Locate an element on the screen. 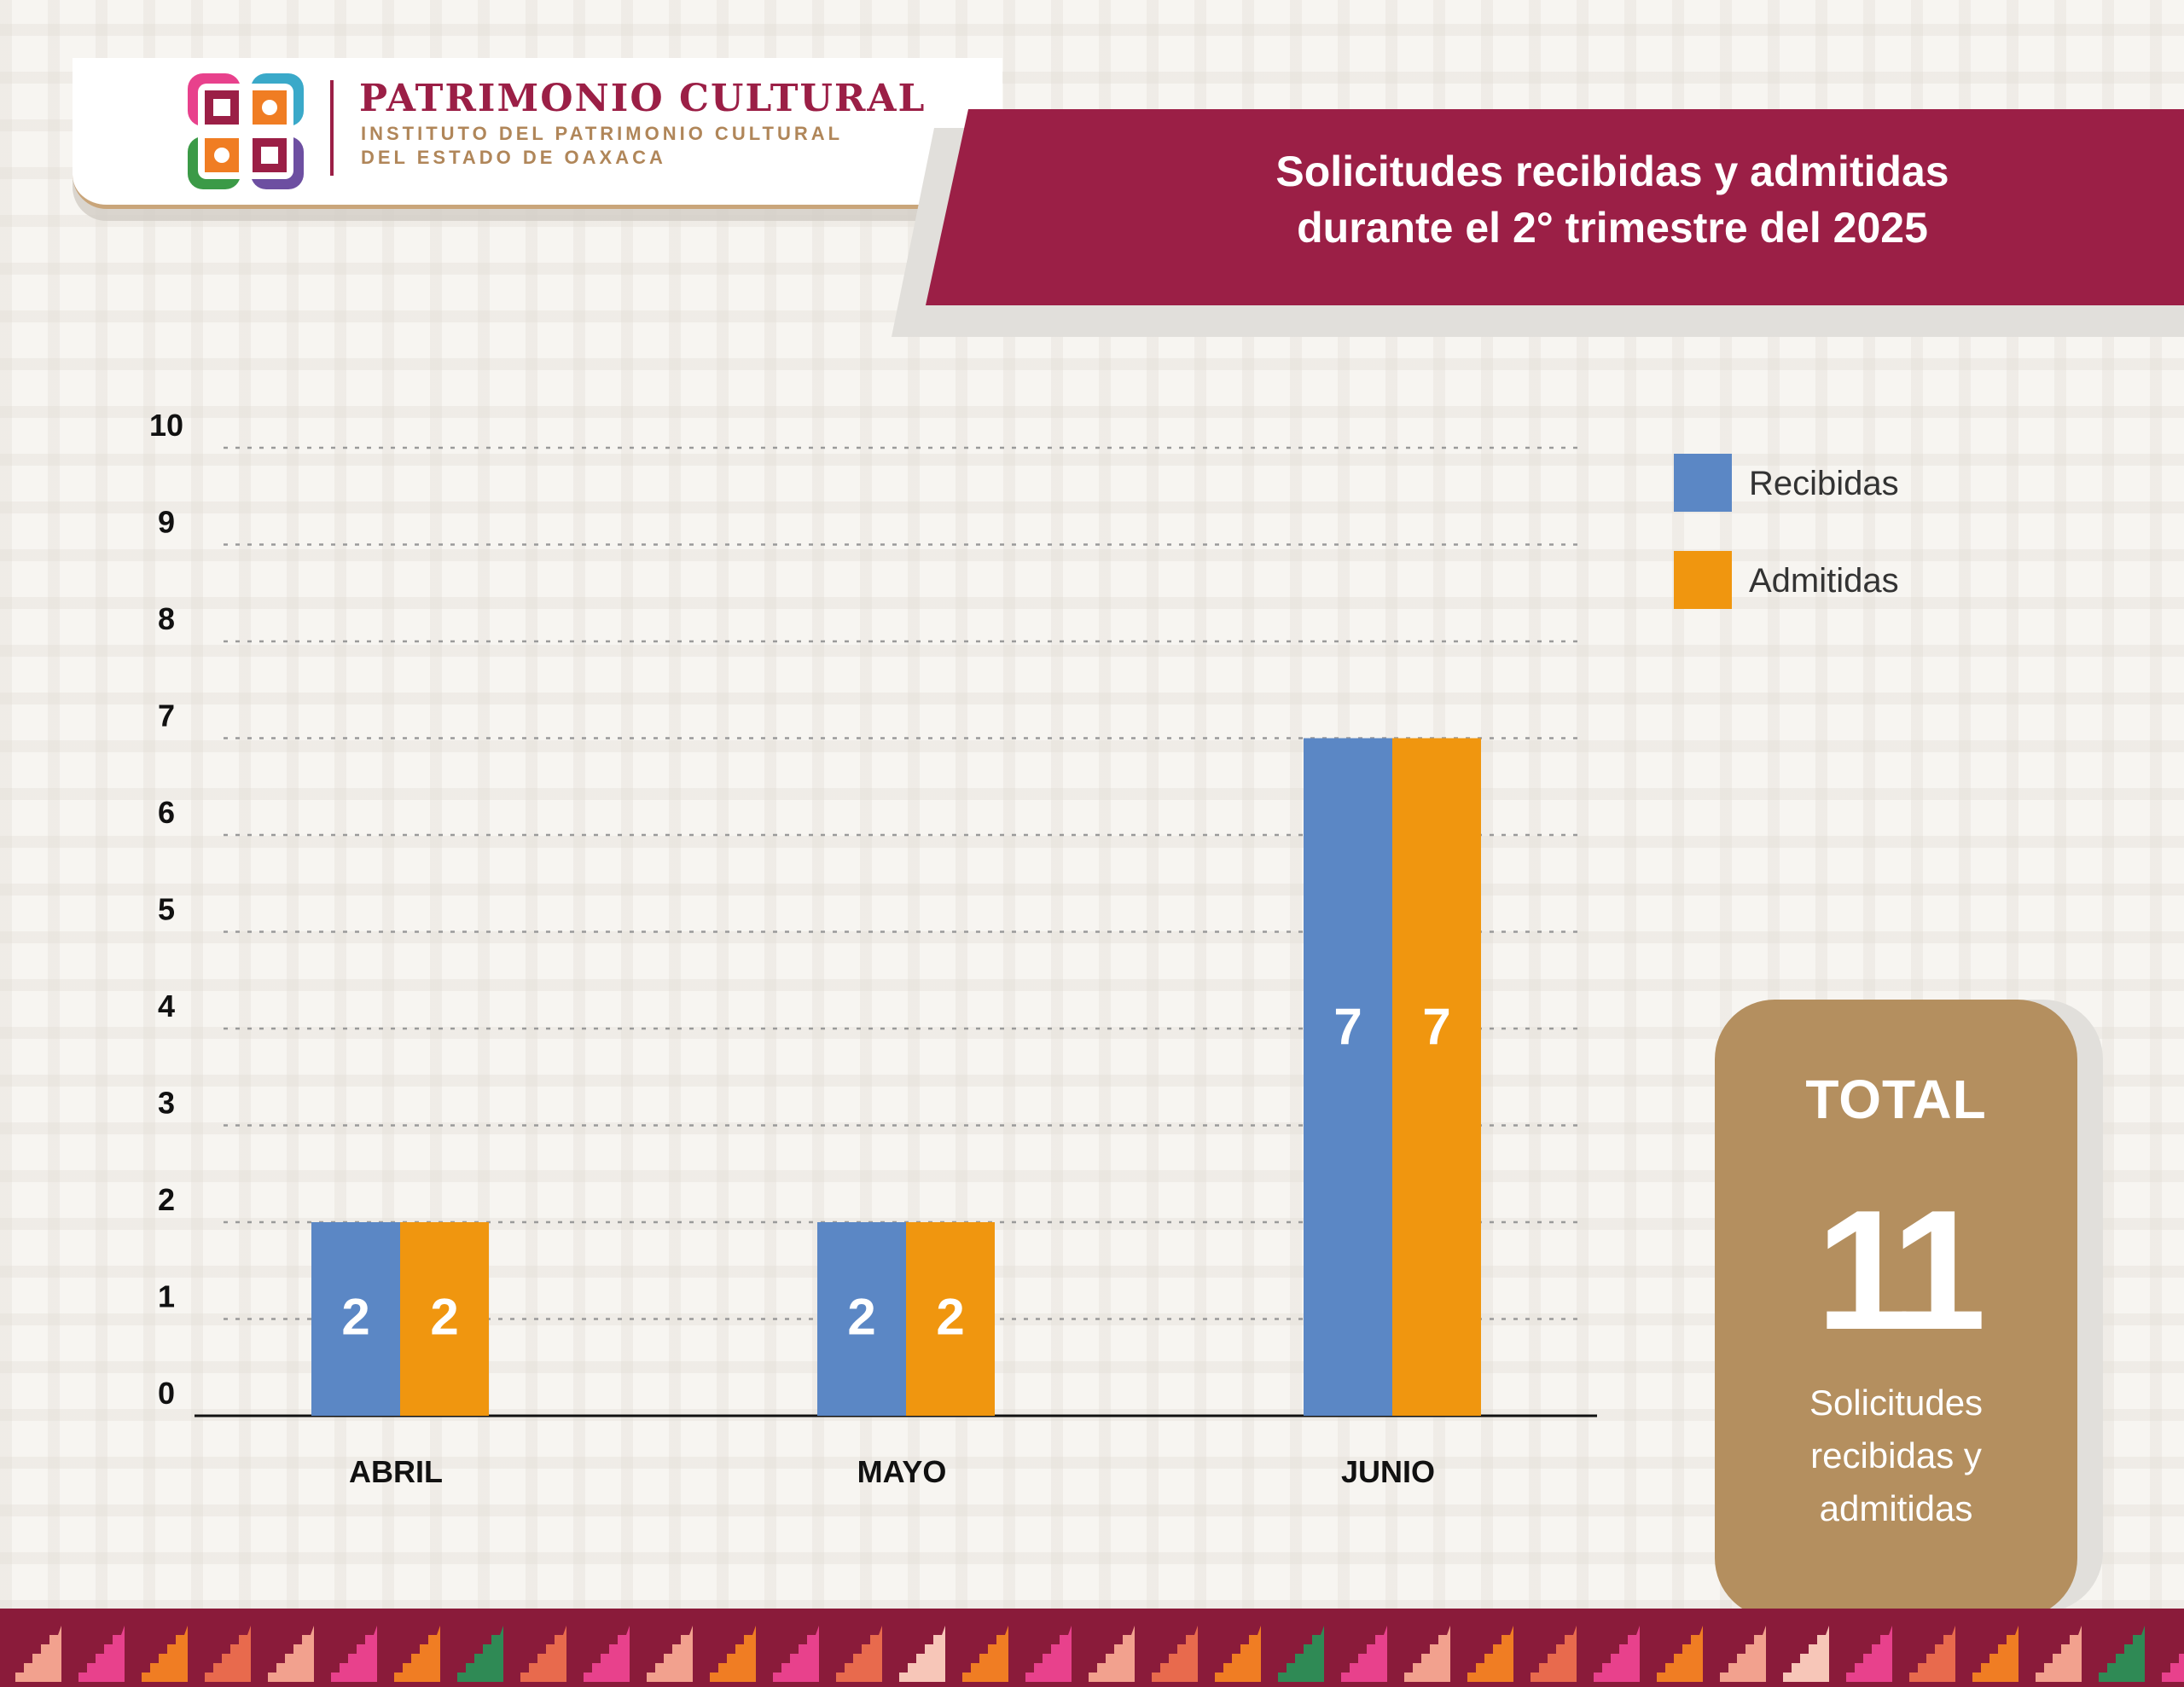  bar-recibidas-abril is located at coordinates (355, 1319).